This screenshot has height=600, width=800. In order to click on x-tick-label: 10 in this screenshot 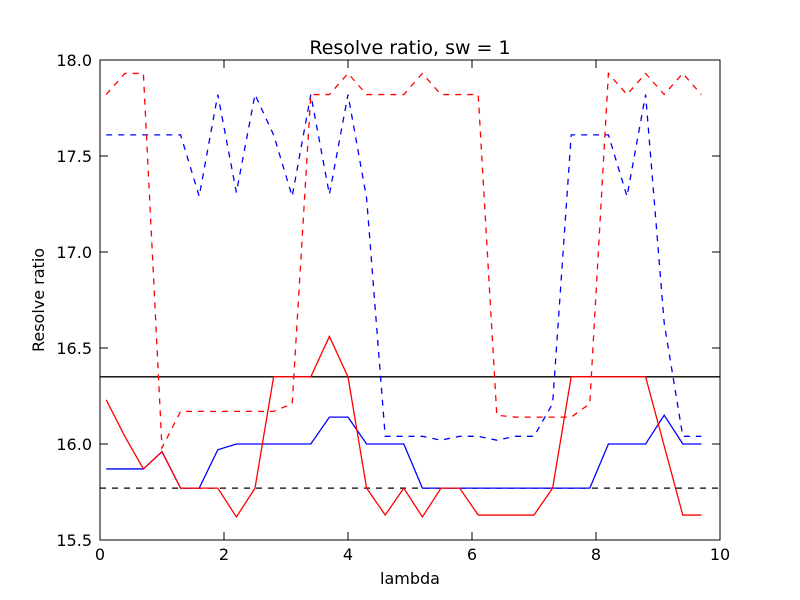, I will do `click(720, 554)`.